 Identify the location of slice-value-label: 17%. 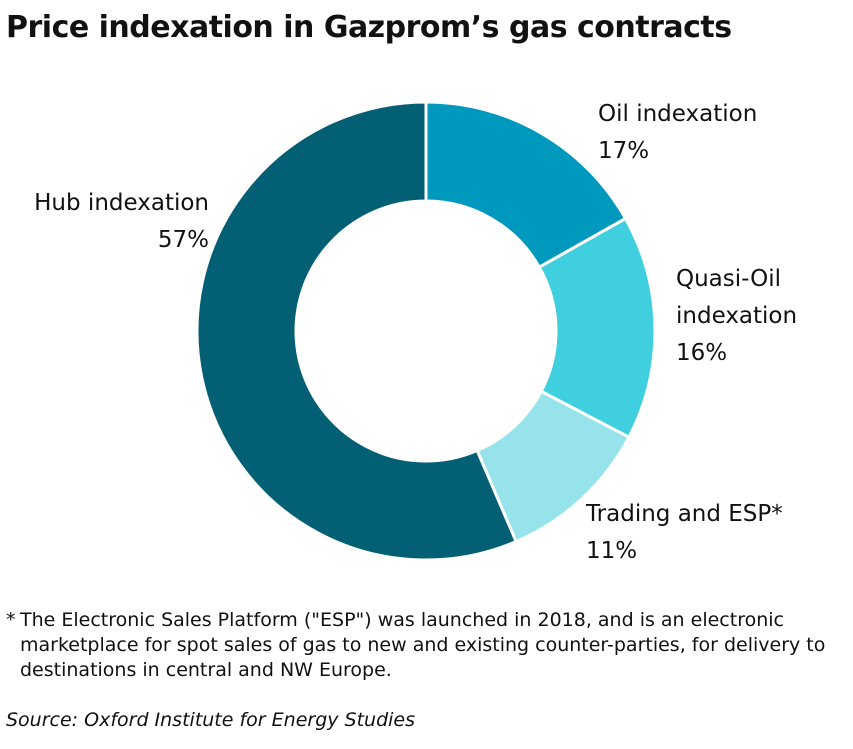
(623, 151).